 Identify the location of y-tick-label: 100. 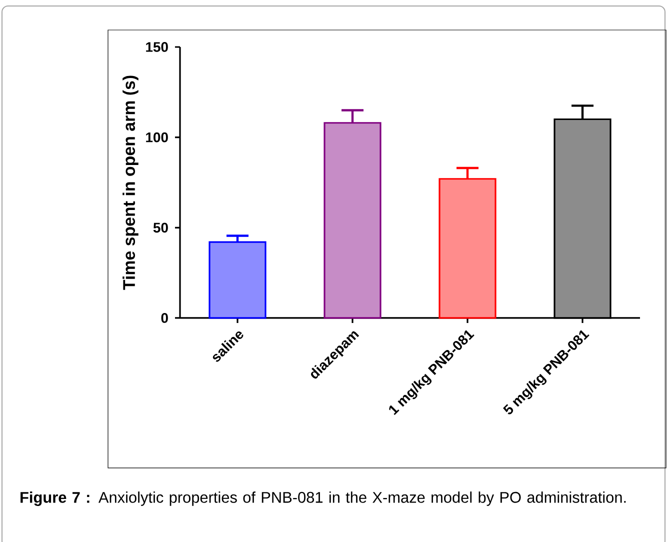
(157, 137).